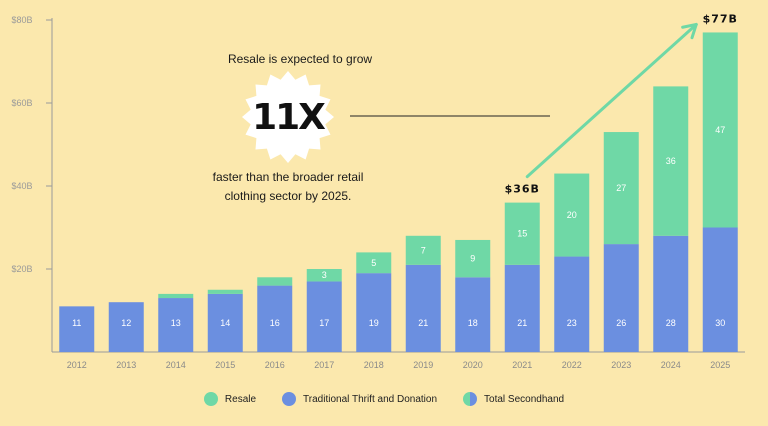 The width and height of the screenshot is (768, 426). I want to click on total-label: $36B, so click(522, 189).